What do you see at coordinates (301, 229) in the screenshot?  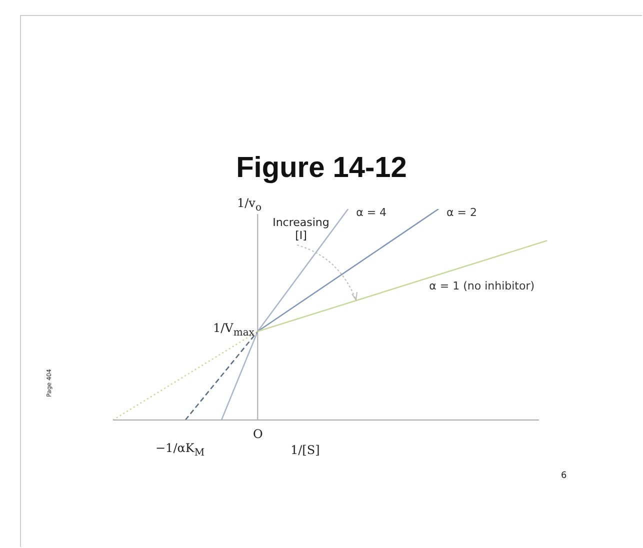 I see `annotation: Increasing [I]` at bounding box center [301, 229].